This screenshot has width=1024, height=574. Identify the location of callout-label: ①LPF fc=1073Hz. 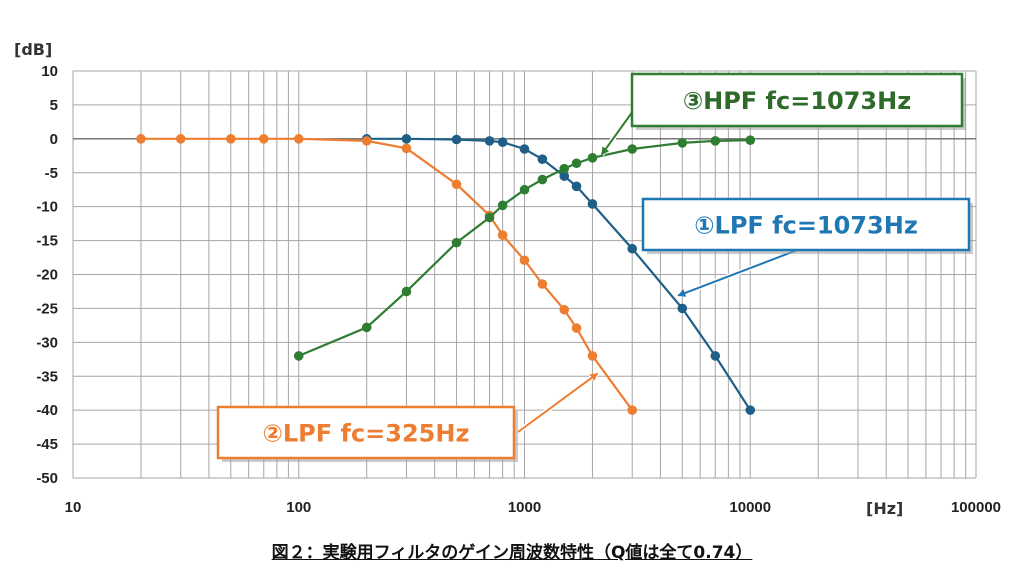
(806, 226).